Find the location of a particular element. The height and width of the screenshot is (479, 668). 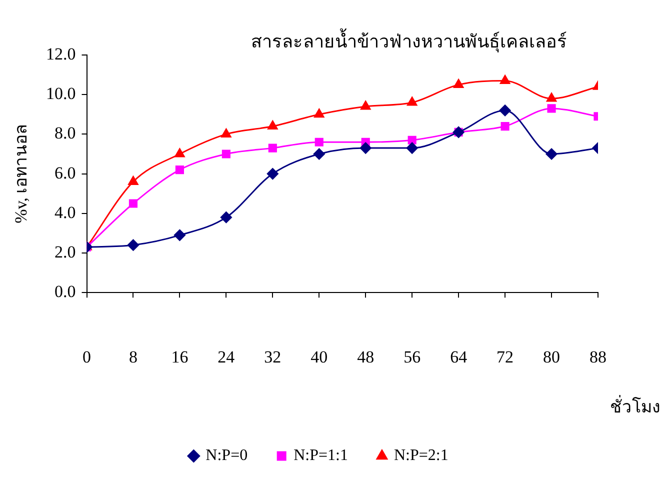

x-tick-label: 72 is located at coordinates (505, 356).